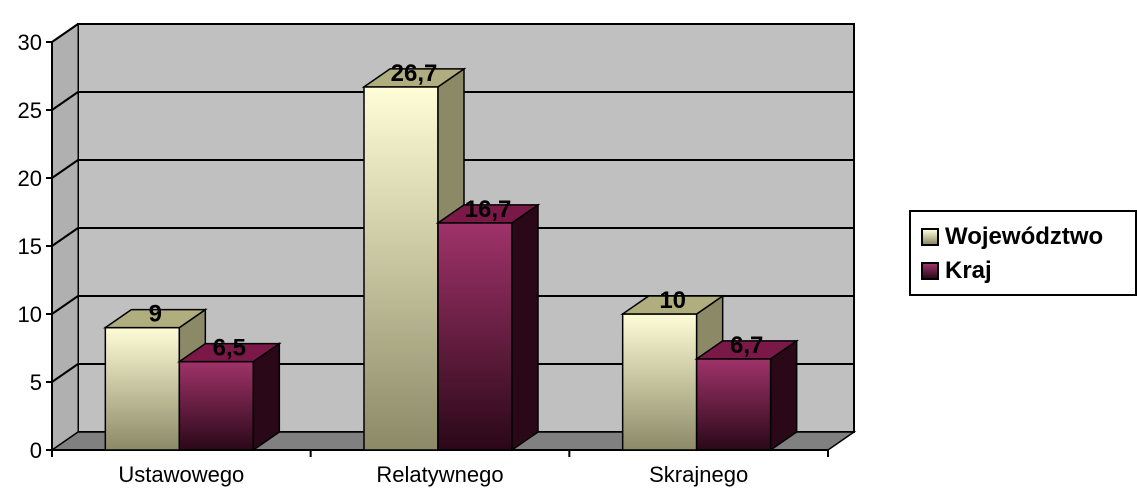 This screenshot has height=492, width=1137. What do you see at coordinates (401, 268) in the screenshot?
I see `bar-wojewodztwo-relatywnego` at bounding box center [401, 268].